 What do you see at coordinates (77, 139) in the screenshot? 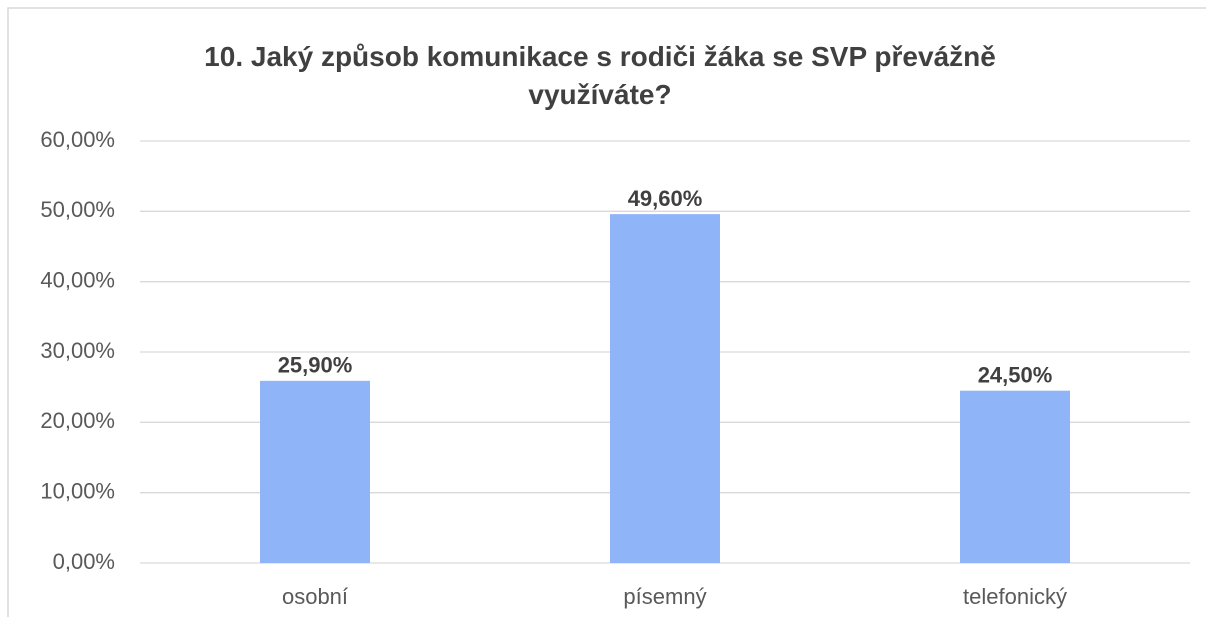
I see `y-tick-label: 60,00%` at bounding box center [77, 139].